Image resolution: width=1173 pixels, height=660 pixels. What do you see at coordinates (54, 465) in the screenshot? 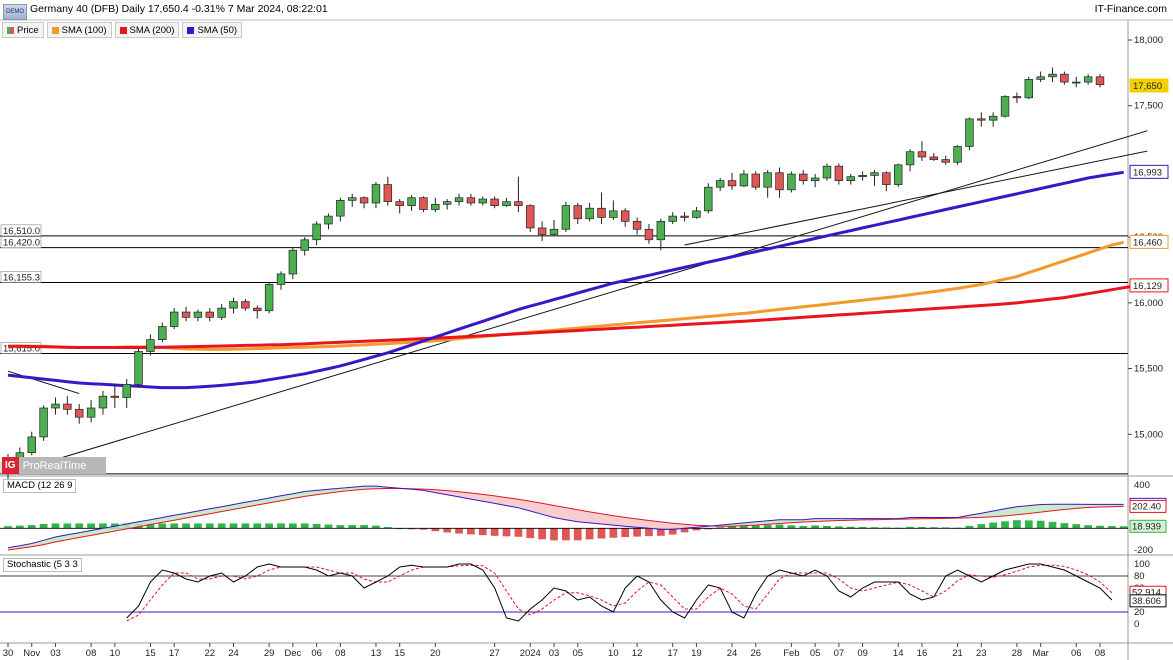
I see `watermark-text: ProRealTime` at bounding box center [54, 465].